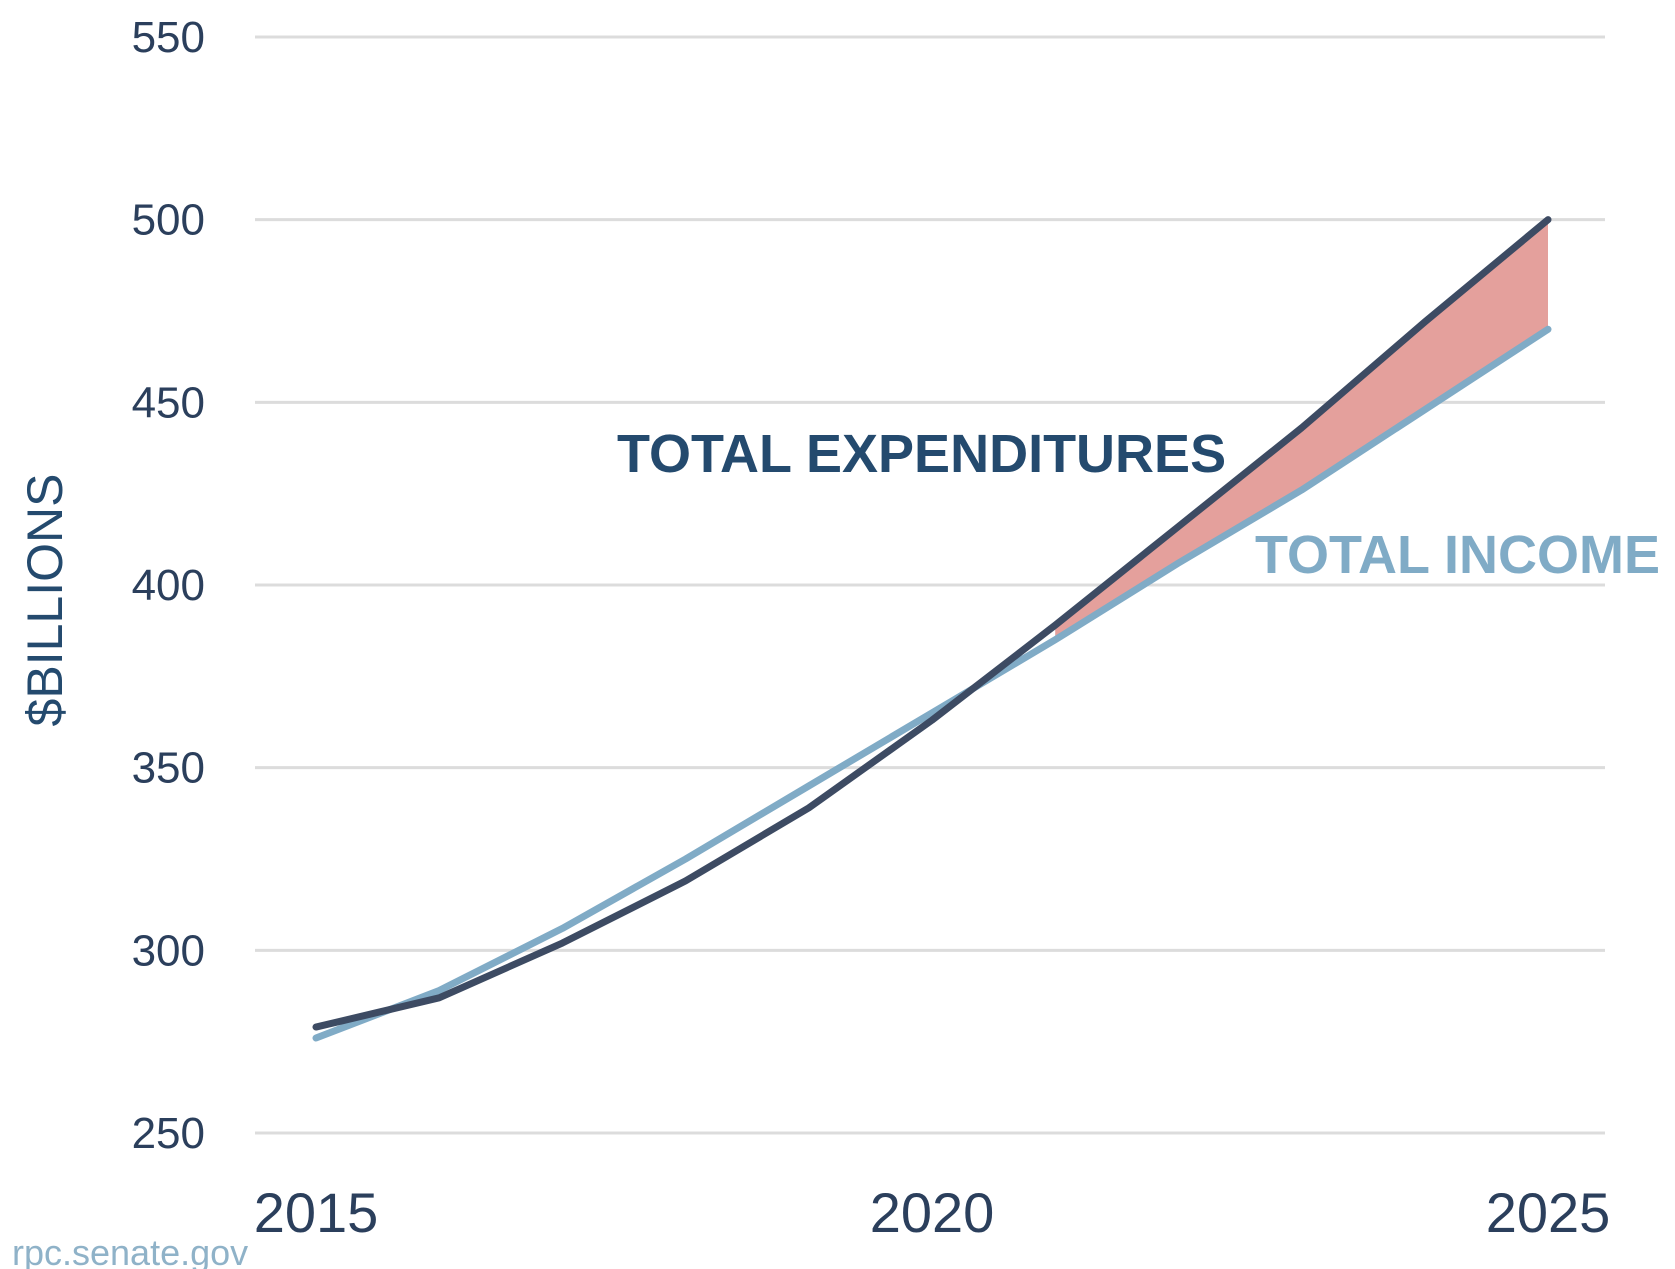  Describe the element at coordinates (921, 454) in the screenshot. I see `series-label-expenditures: TOTAL EXPENDITURES` at that location.